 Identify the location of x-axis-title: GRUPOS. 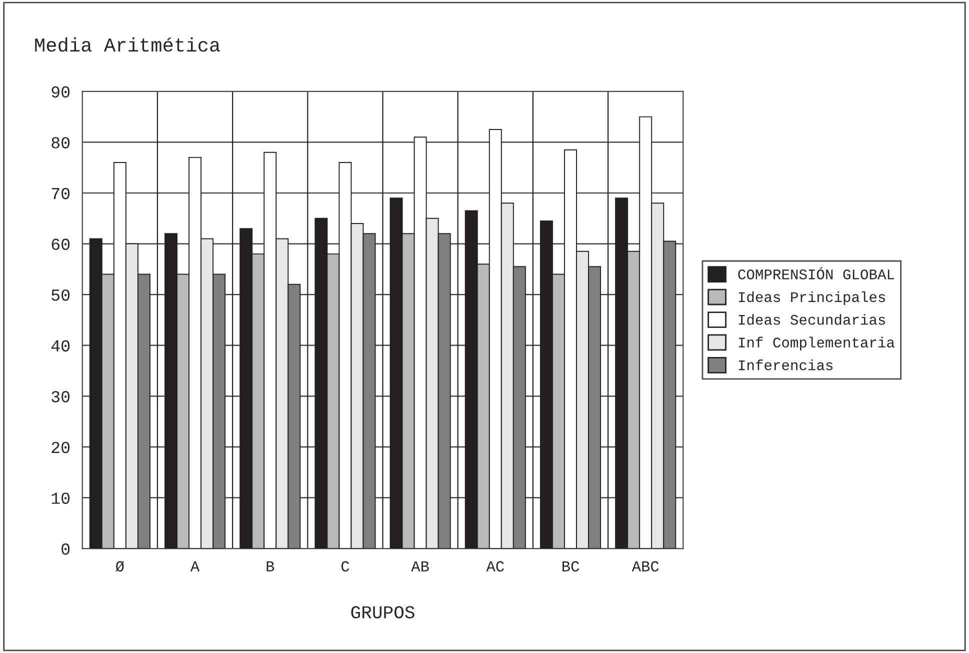
(382, 612).